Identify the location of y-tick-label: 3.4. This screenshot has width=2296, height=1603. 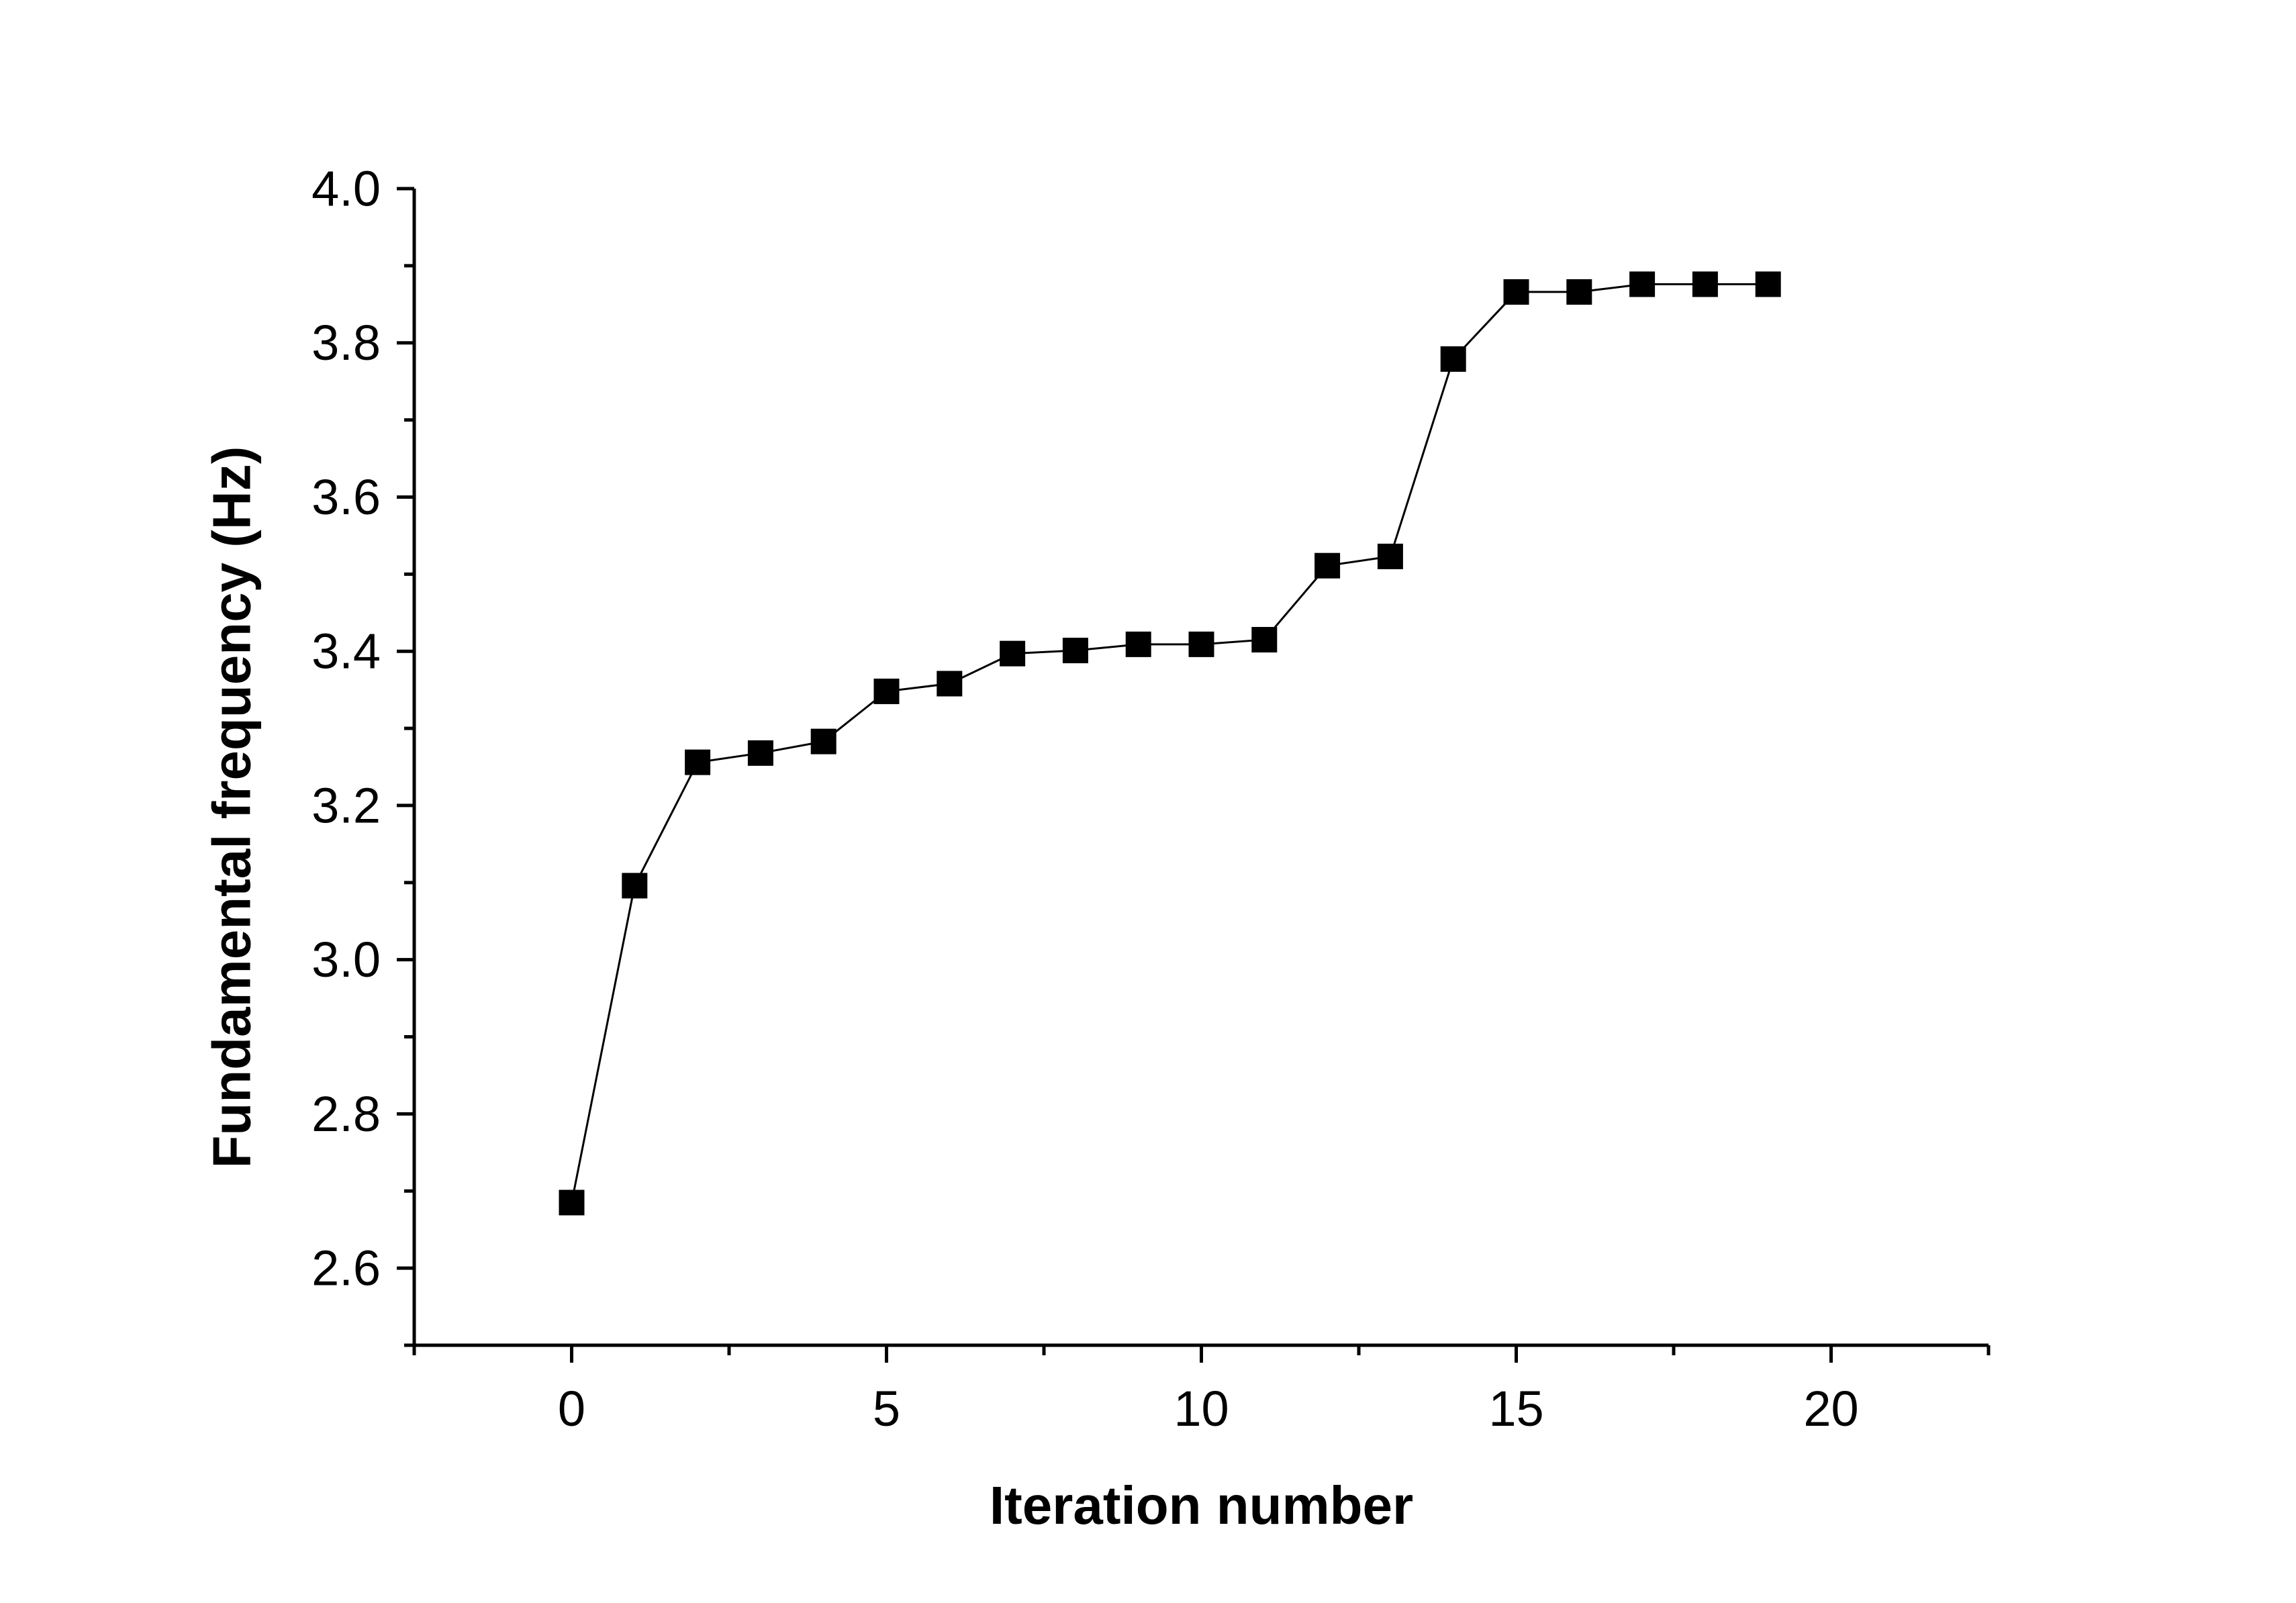
(346, 651).